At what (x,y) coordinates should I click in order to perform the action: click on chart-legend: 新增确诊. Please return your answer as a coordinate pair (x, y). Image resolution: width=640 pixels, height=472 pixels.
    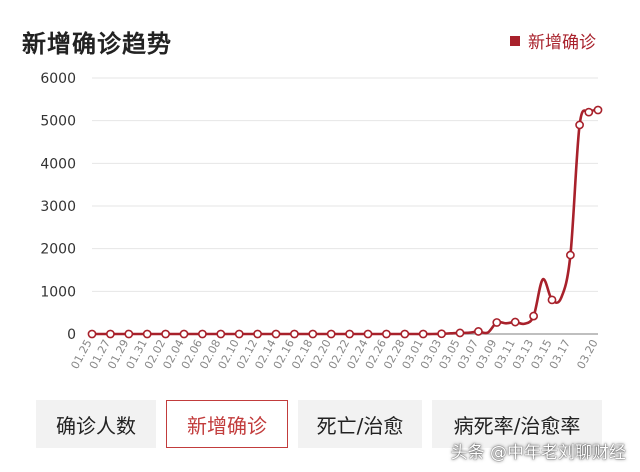
    Looking at the image, I should click on (553, 40).